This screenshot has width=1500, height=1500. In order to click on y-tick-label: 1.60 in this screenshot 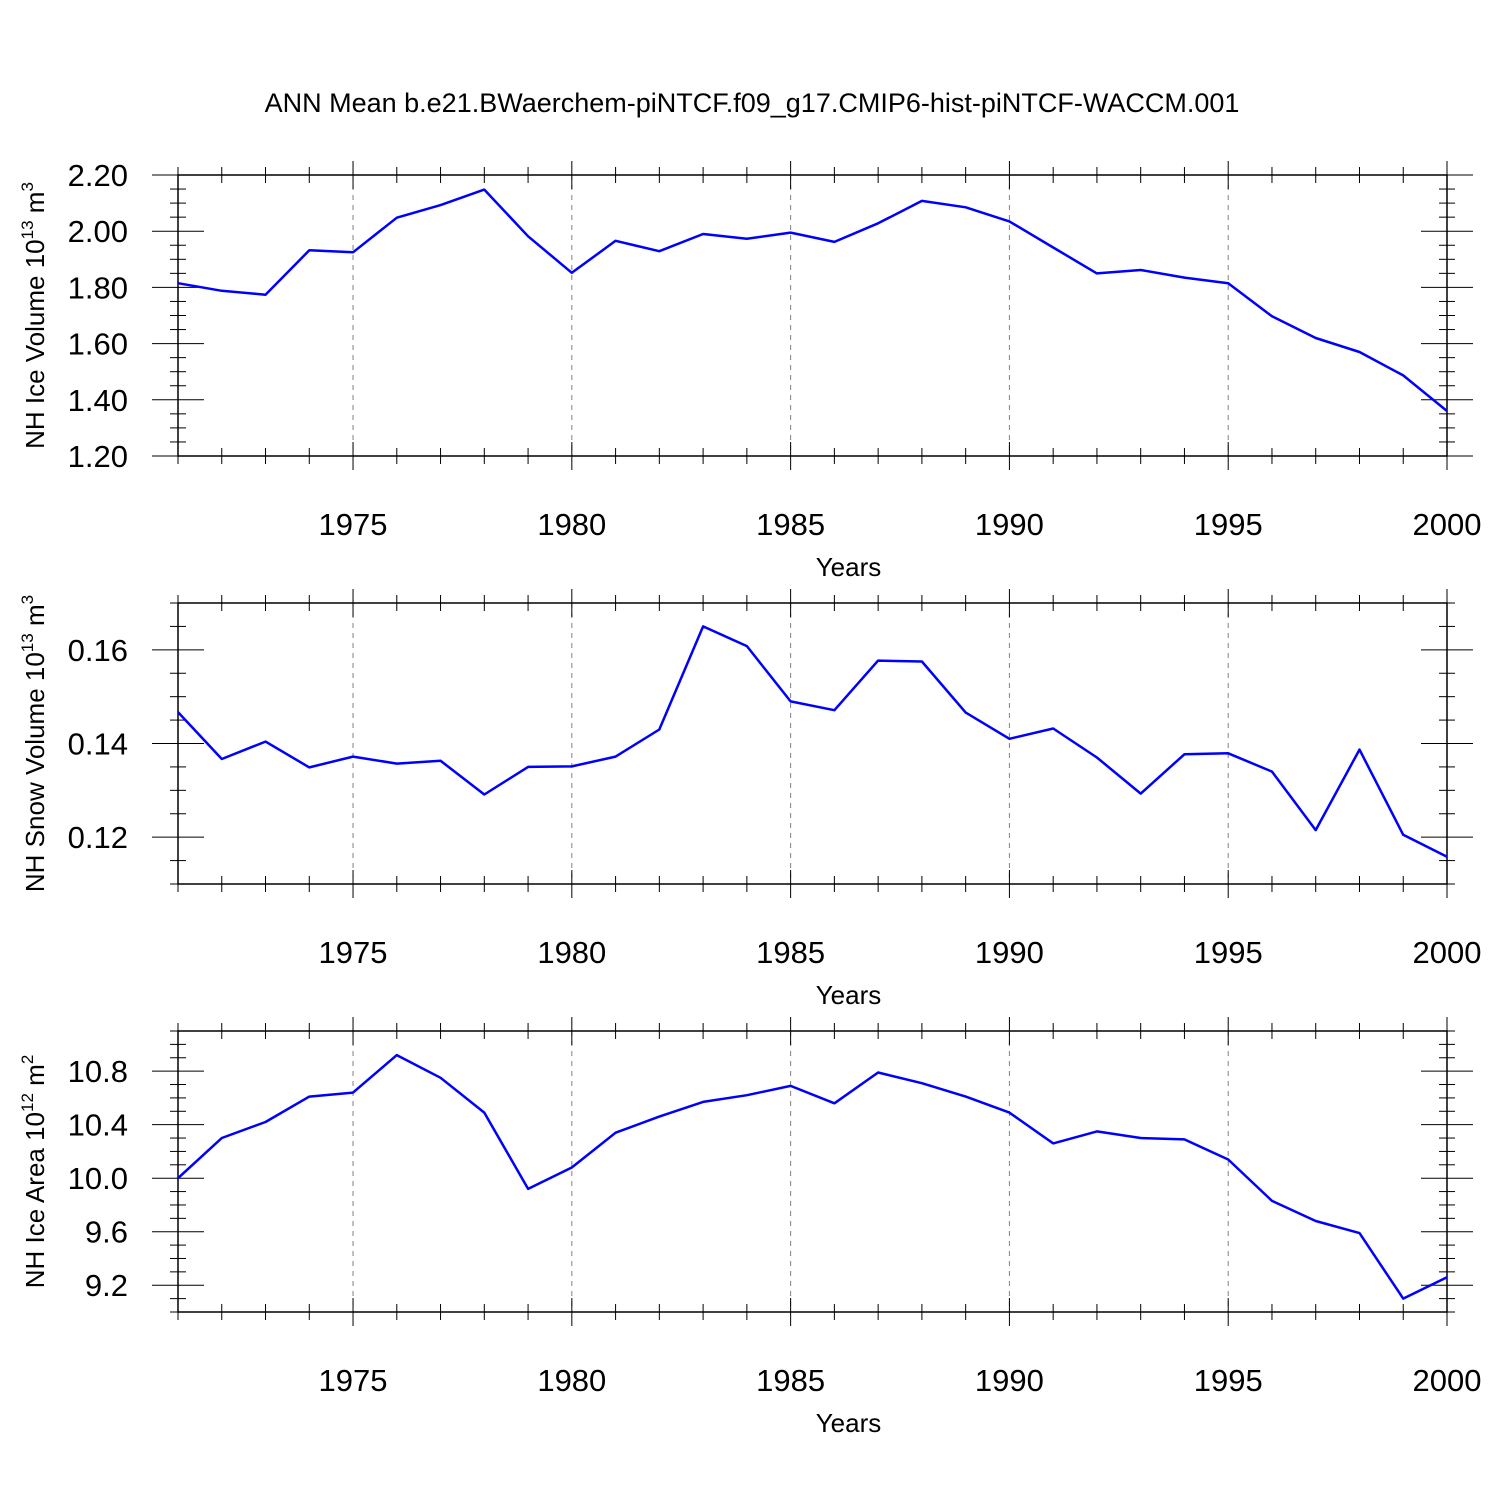, I will do `click(98, 344)`.